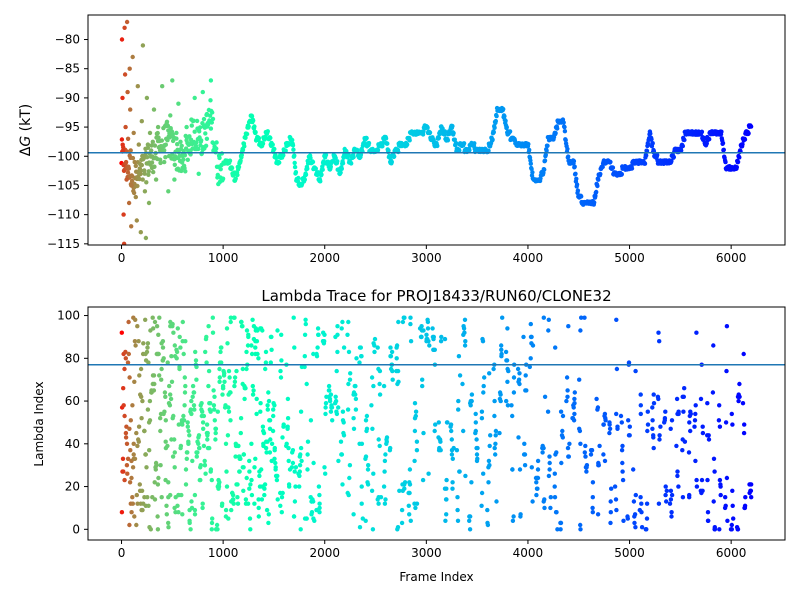 The width and height of the screenshot is (800, 600). What do you see at coordinates (39, 423) in the screenshot?
I see `bottom-y-axis-label: Lambda Index` at bounding box center [39, 423].